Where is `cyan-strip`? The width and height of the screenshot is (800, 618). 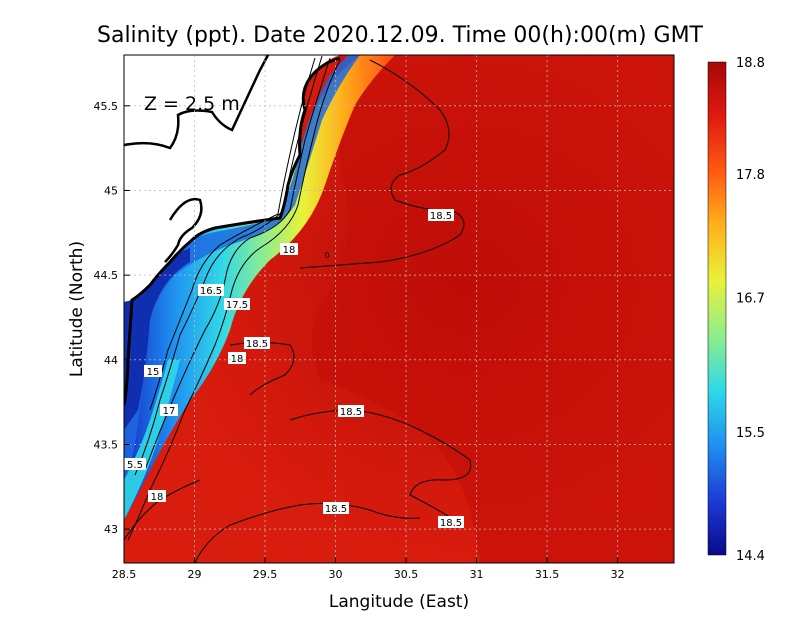 cyan-strip is located at coordinates (152, 440).